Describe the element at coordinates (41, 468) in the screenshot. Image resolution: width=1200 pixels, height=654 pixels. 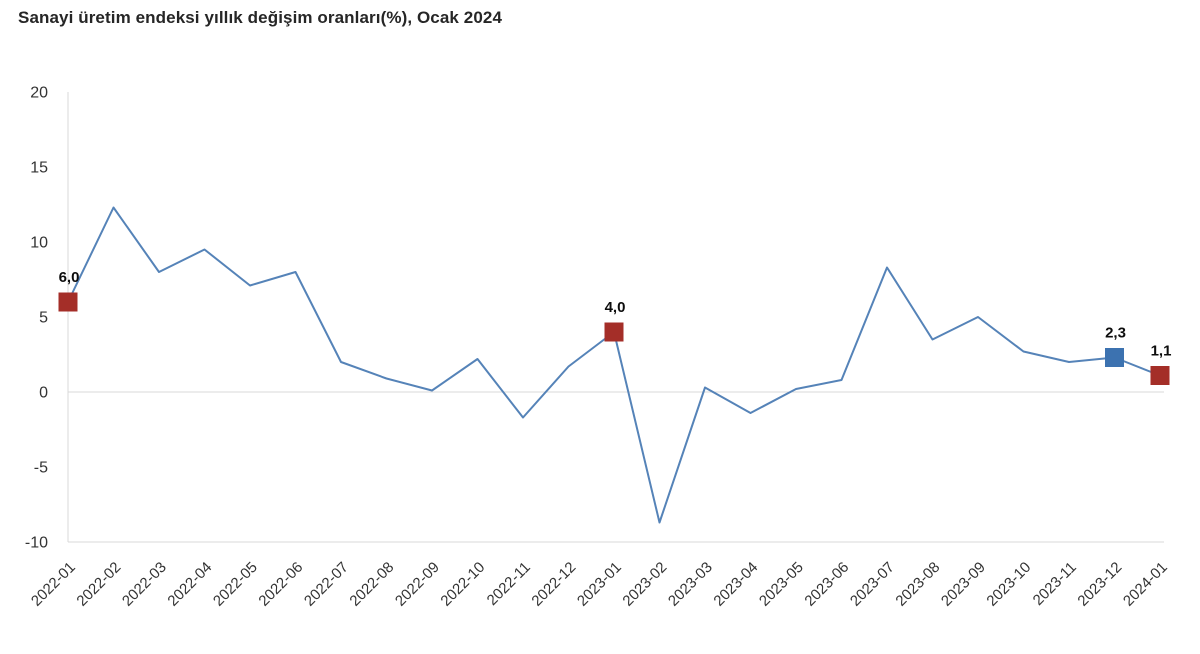
I see `y-axis-tick-label: -5` at that location.